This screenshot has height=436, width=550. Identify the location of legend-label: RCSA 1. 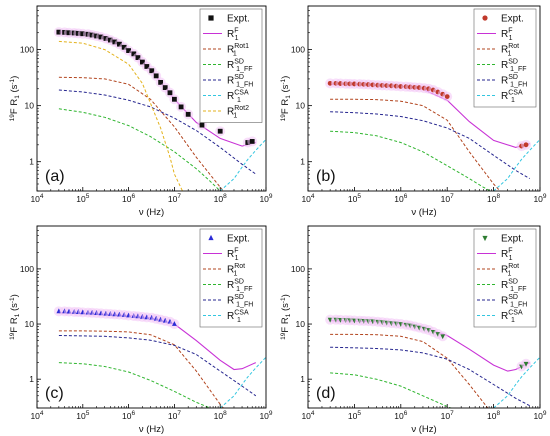
(238, 97).